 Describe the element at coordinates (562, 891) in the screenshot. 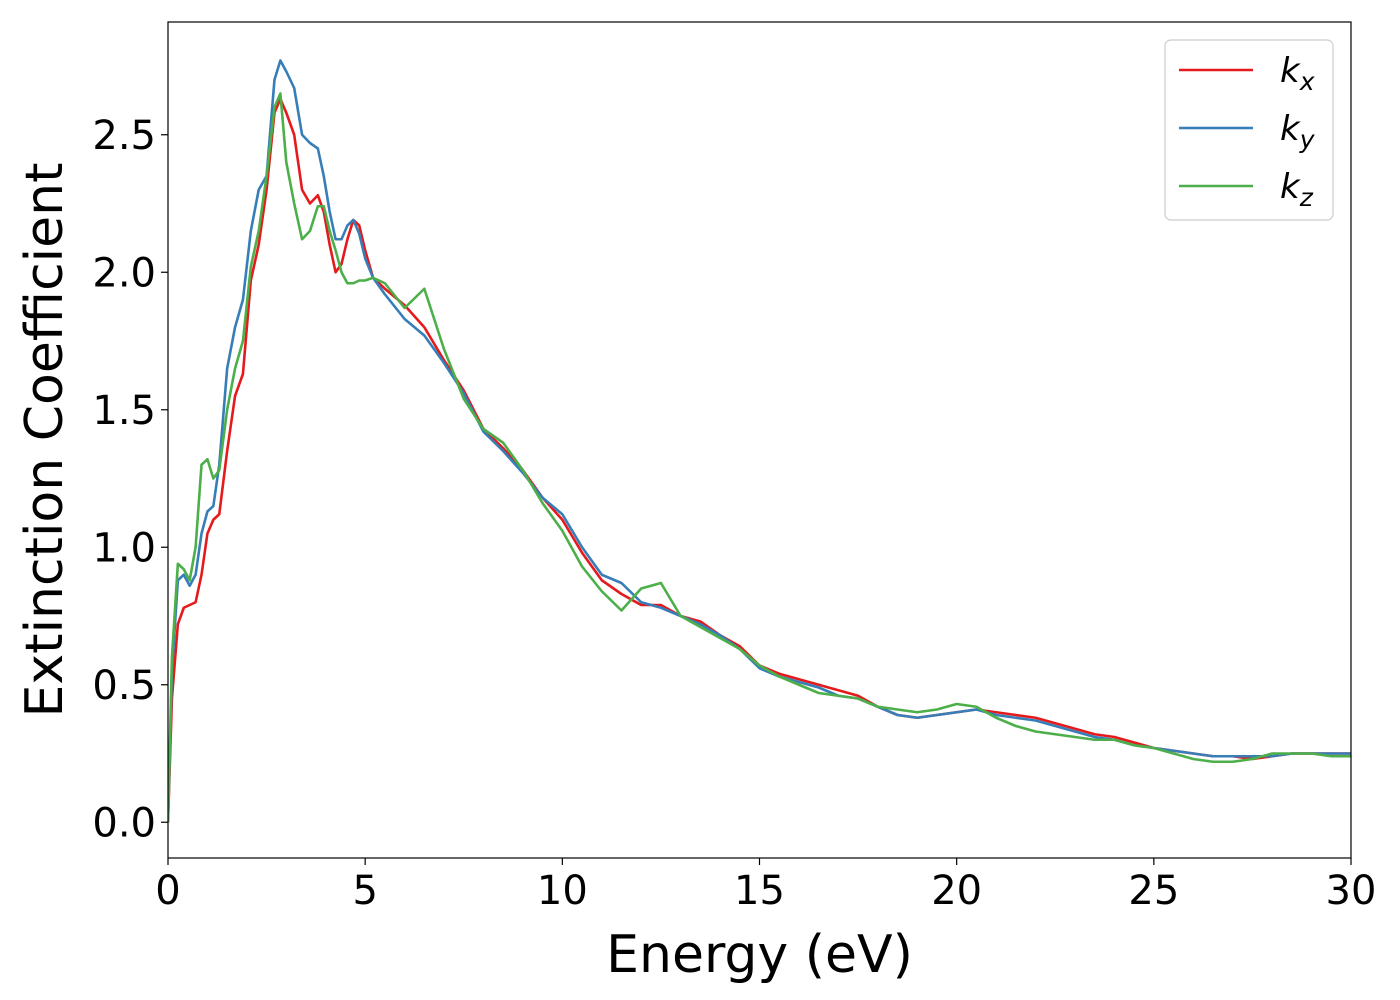

I see `x-tick-label: 10` at that location.